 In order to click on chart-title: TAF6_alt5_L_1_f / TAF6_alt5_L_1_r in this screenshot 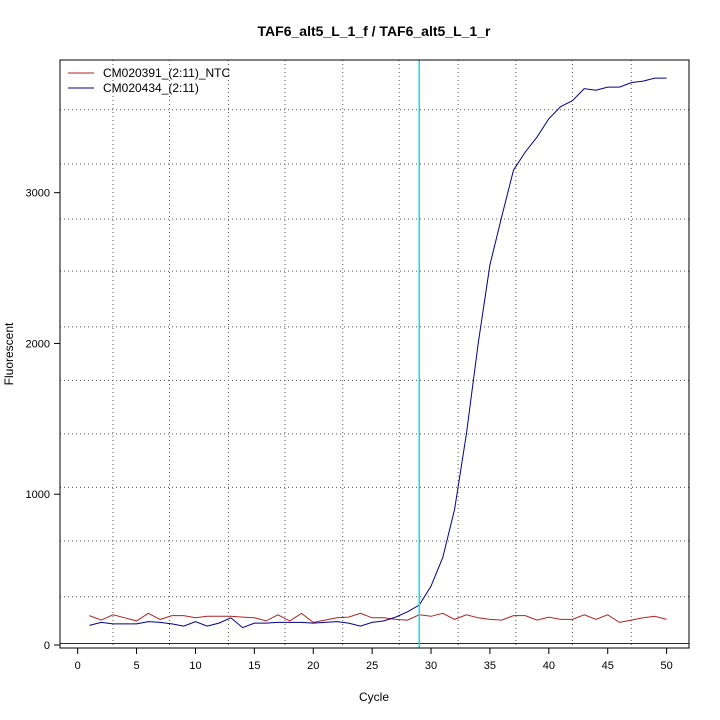, I will do `click(374, 31)`.